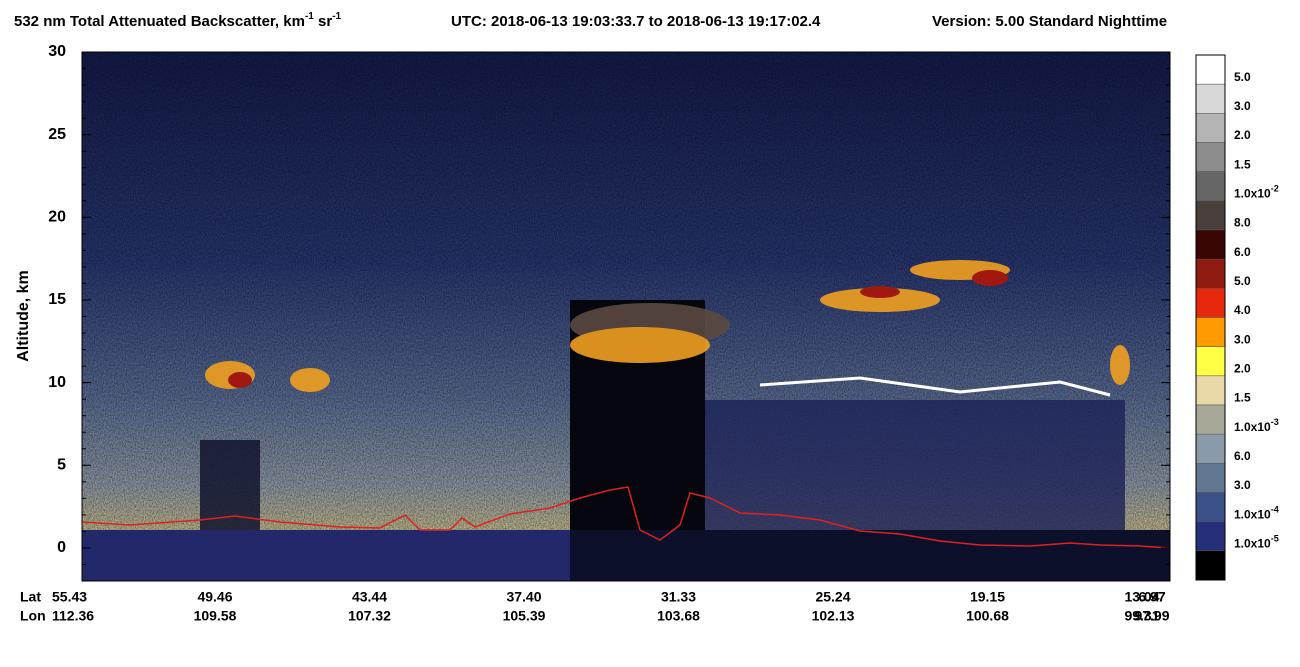  What do you see at coordinates (1275, 539) in the screenshot?
I see `colorbar-label-exp: -5` at bounding box center [1275, 539].